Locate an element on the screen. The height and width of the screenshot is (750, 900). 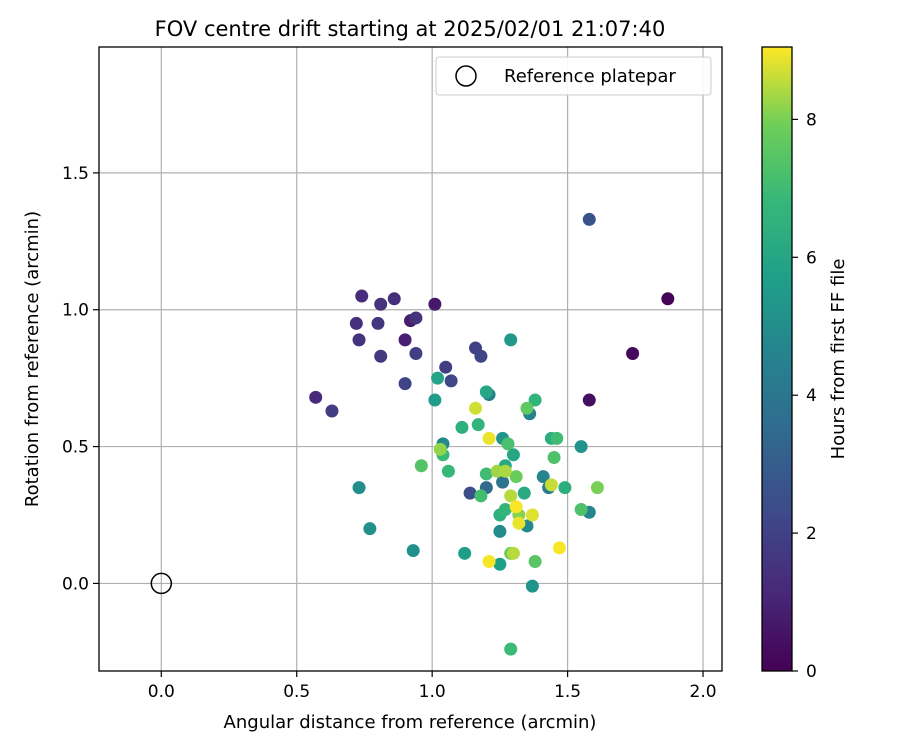
x-tick-label: 0.0 is located at coordinates (161, 692).